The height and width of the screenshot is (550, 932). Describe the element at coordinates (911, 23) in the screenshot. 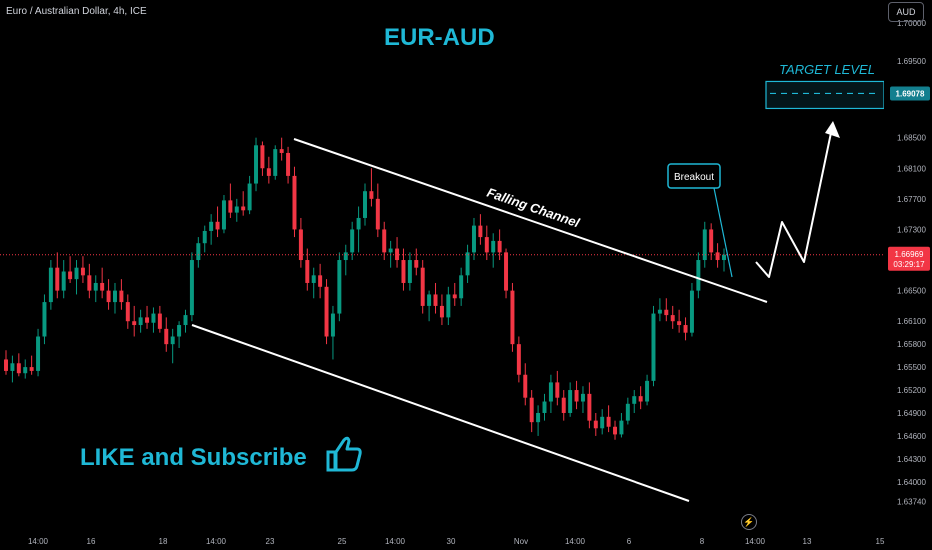

I see `y-tick-label: 1.70000` at that location.